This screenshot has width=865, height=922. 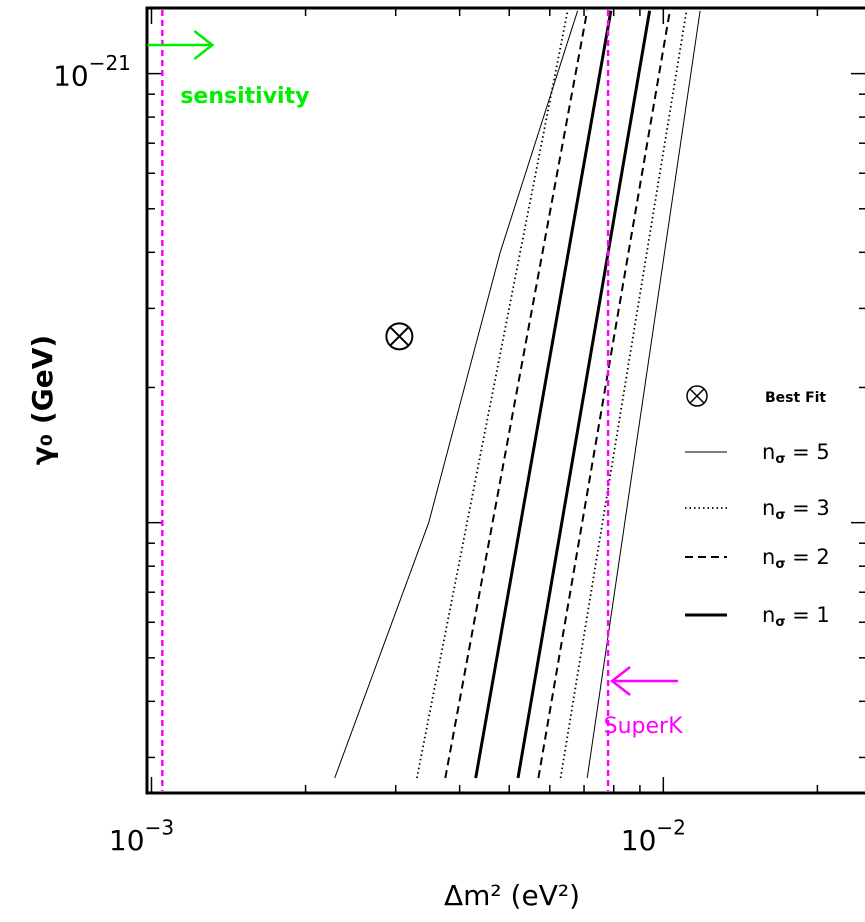 I want to click on legend-marker, so click(x=697, y=396).